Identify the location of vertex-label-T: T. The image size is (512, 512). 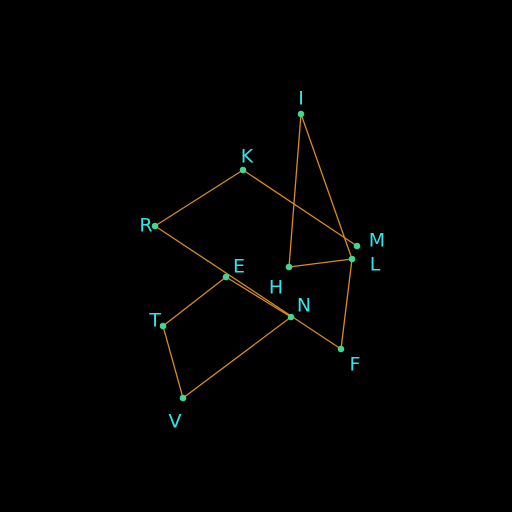
(154, 321).